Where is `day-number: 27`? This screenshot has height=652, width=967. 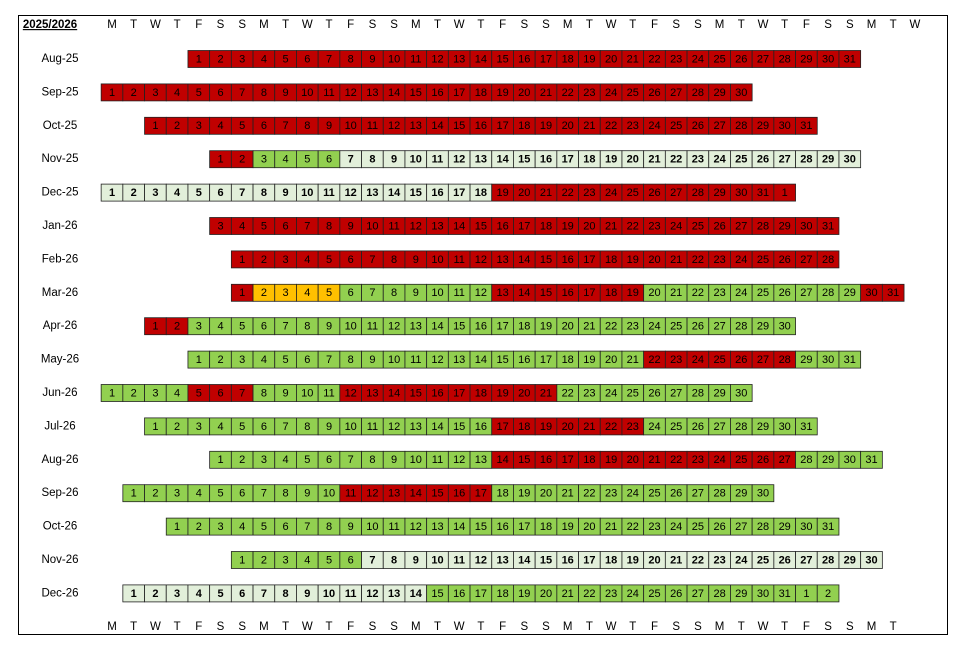
day-number: 27 is located at coordinates (763, 360).